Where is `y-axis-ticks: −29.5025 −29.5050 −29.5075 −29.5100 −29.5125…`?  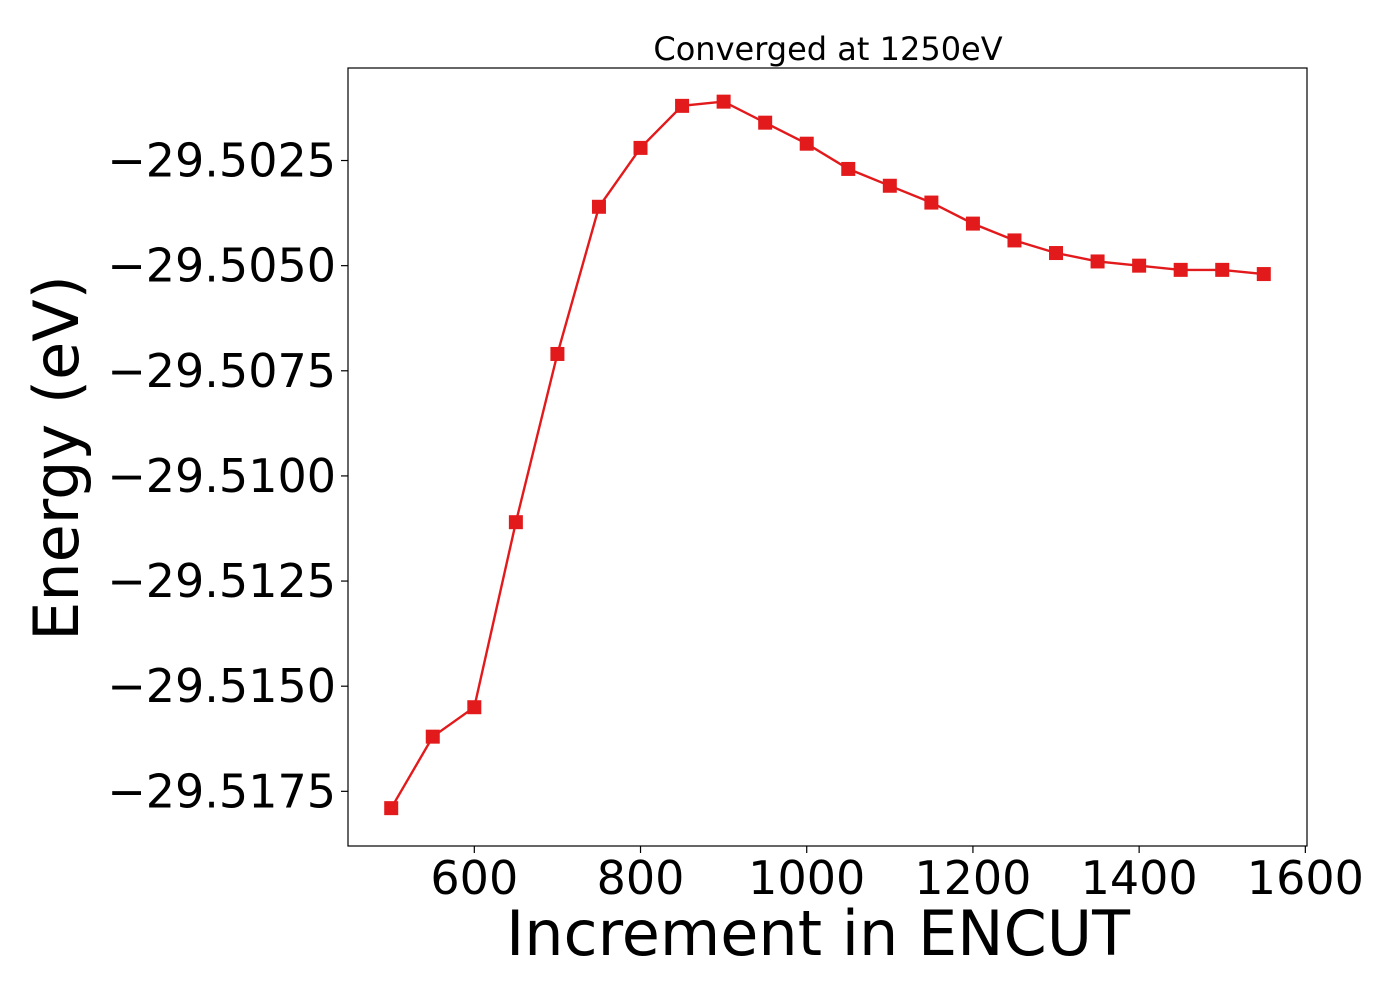 y-axis-ticks: −29.5025 −29.5050 −29.5075 −29.5100 −29.5125… is located at coordinates (227, 476).